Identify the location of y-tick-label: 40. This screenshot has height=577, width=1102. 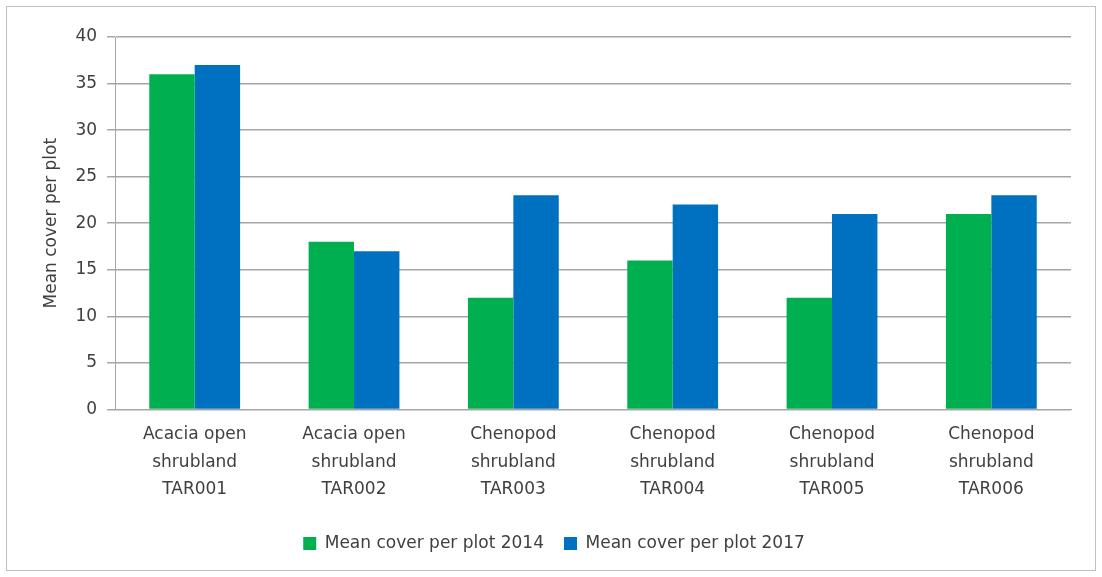
(86, 35).